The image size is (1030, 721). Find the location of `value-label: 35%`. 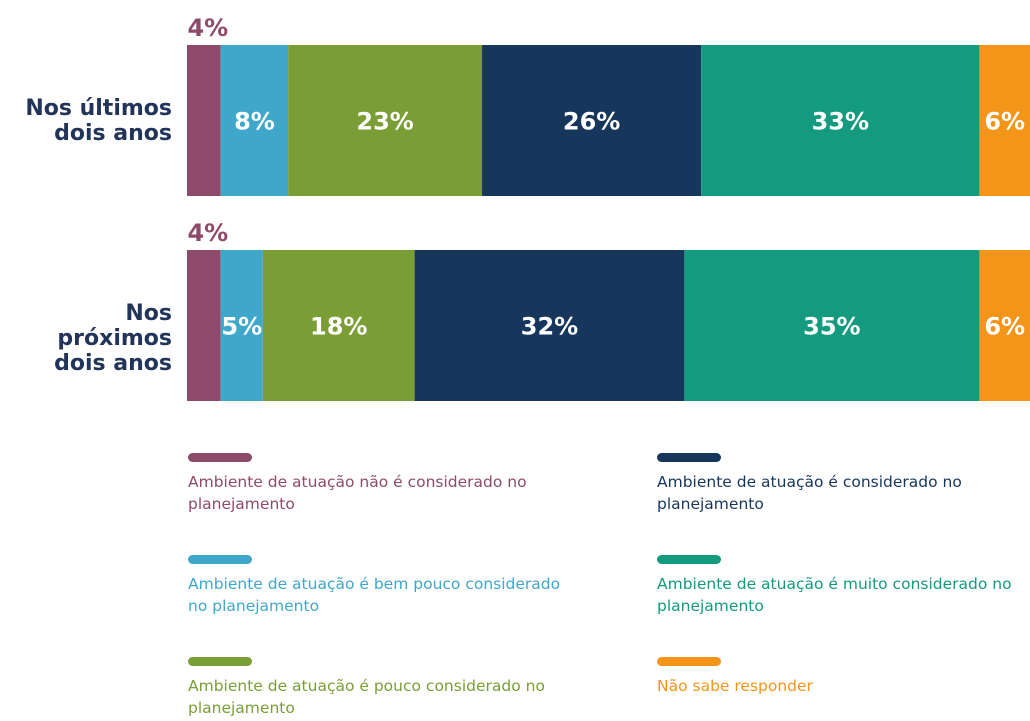

value-label: 35% is located at coordinates (831, 327).